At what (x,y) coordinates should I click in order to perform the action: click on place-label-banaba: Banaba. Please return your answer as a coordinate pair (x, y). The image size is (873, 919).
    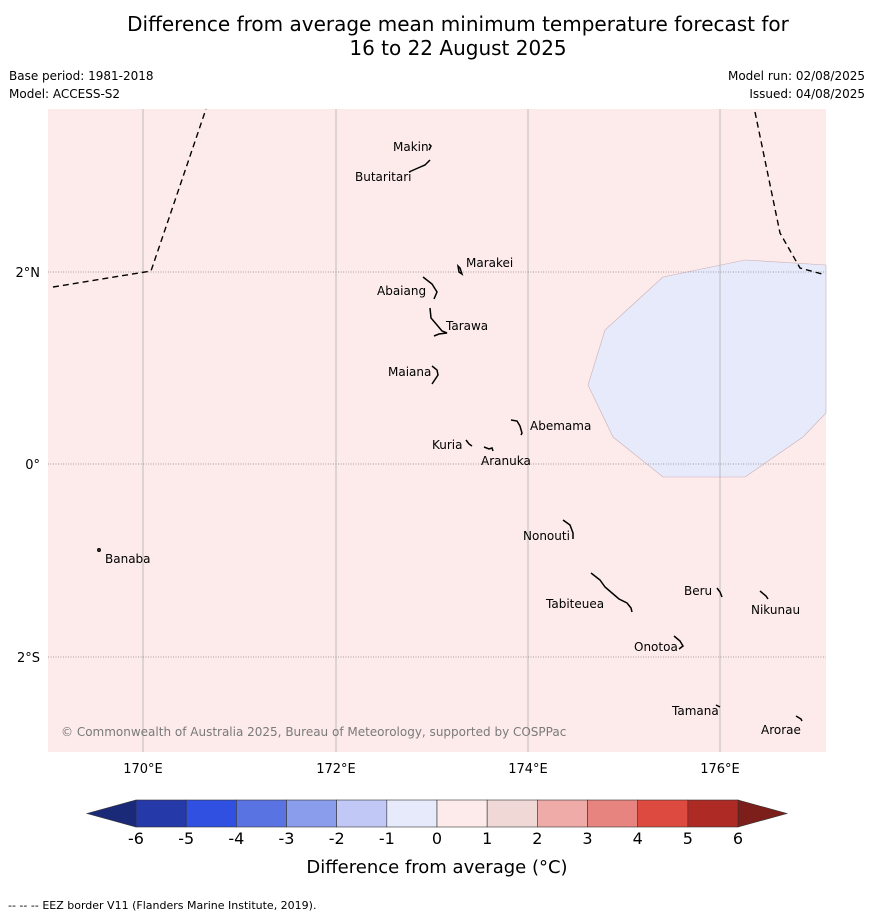
    Looking at the image, I should click on (128, 559).